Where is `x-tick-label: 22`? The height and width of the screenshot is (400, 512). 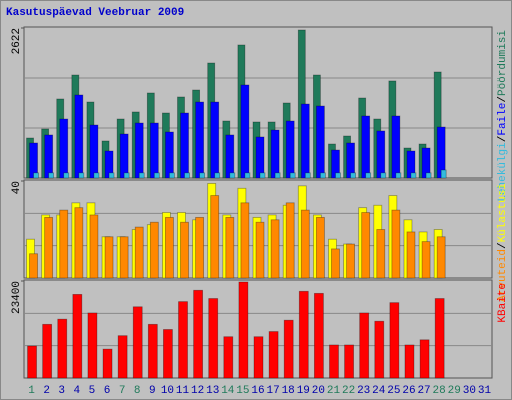 x-tick-label: 22 is located at coordinates (348, 391).